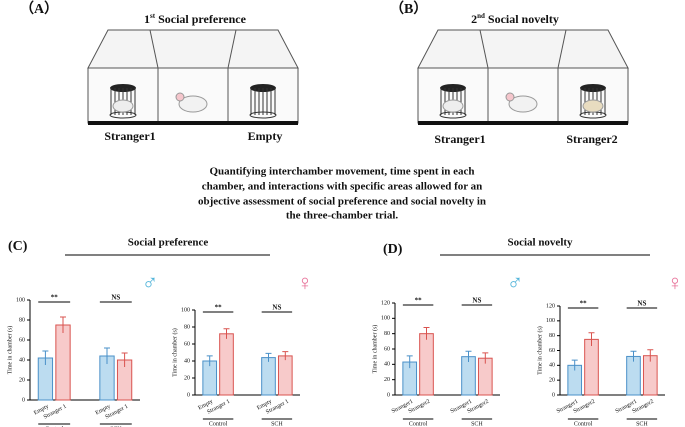 This screenshot has width=685, height=427. I want to click on title: Social preference, so click(202, 19).